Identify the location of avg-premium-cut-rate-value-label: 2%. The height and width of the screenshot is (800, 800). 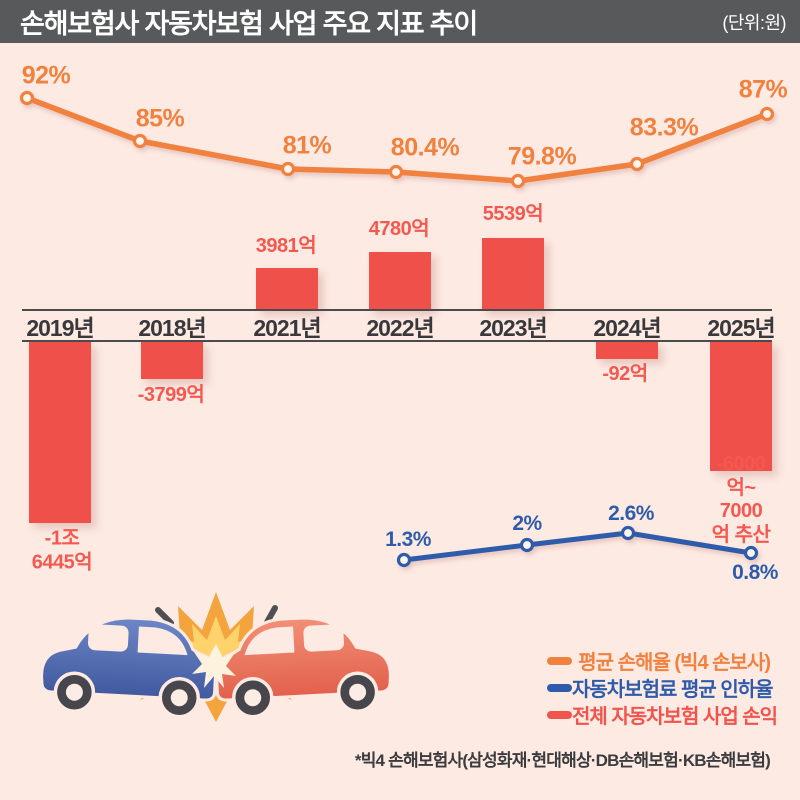
(527, 523).